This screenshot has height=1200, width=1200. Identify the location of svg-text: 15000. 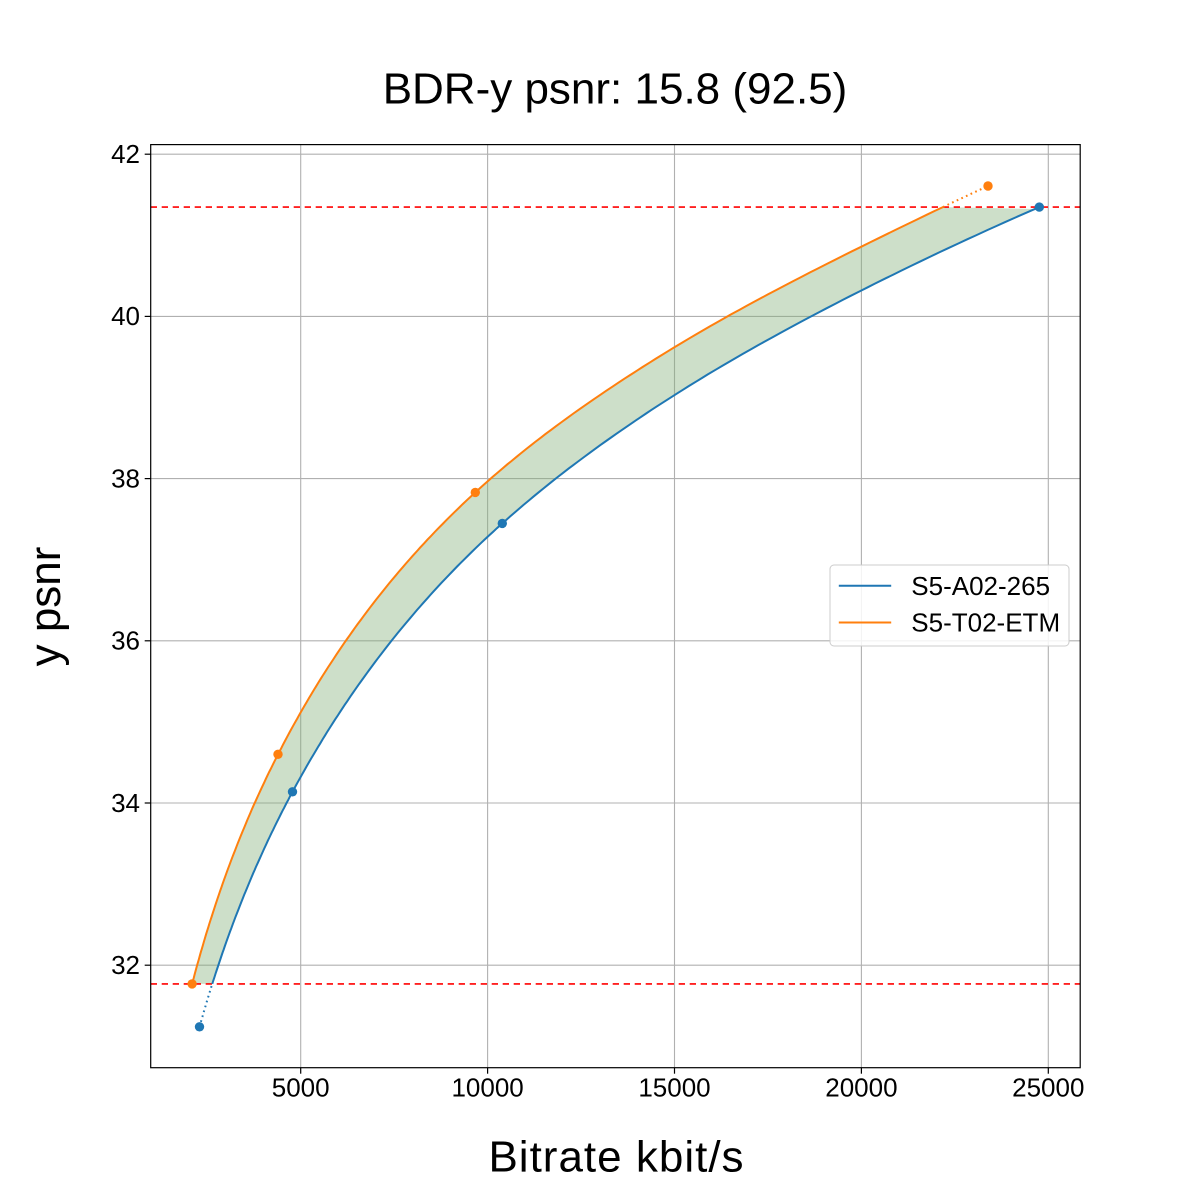
(674, 1088).